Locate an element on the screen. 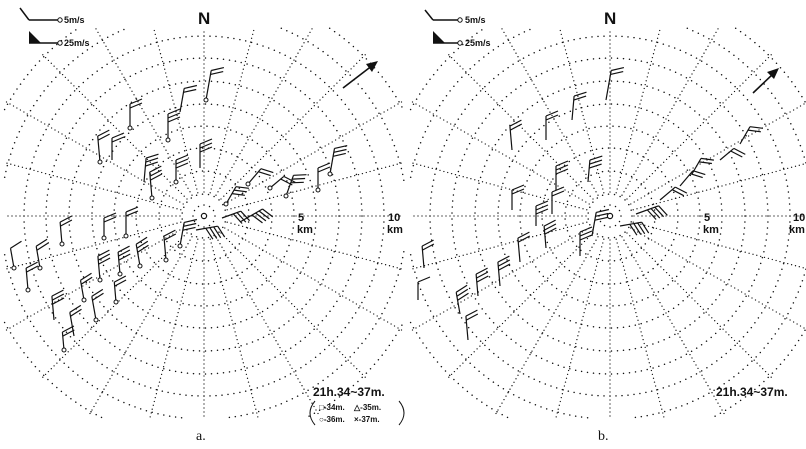 This screenshot has width=806, height=449. symbol-key-34m: □-34m. is located at coordinates (332, 407).